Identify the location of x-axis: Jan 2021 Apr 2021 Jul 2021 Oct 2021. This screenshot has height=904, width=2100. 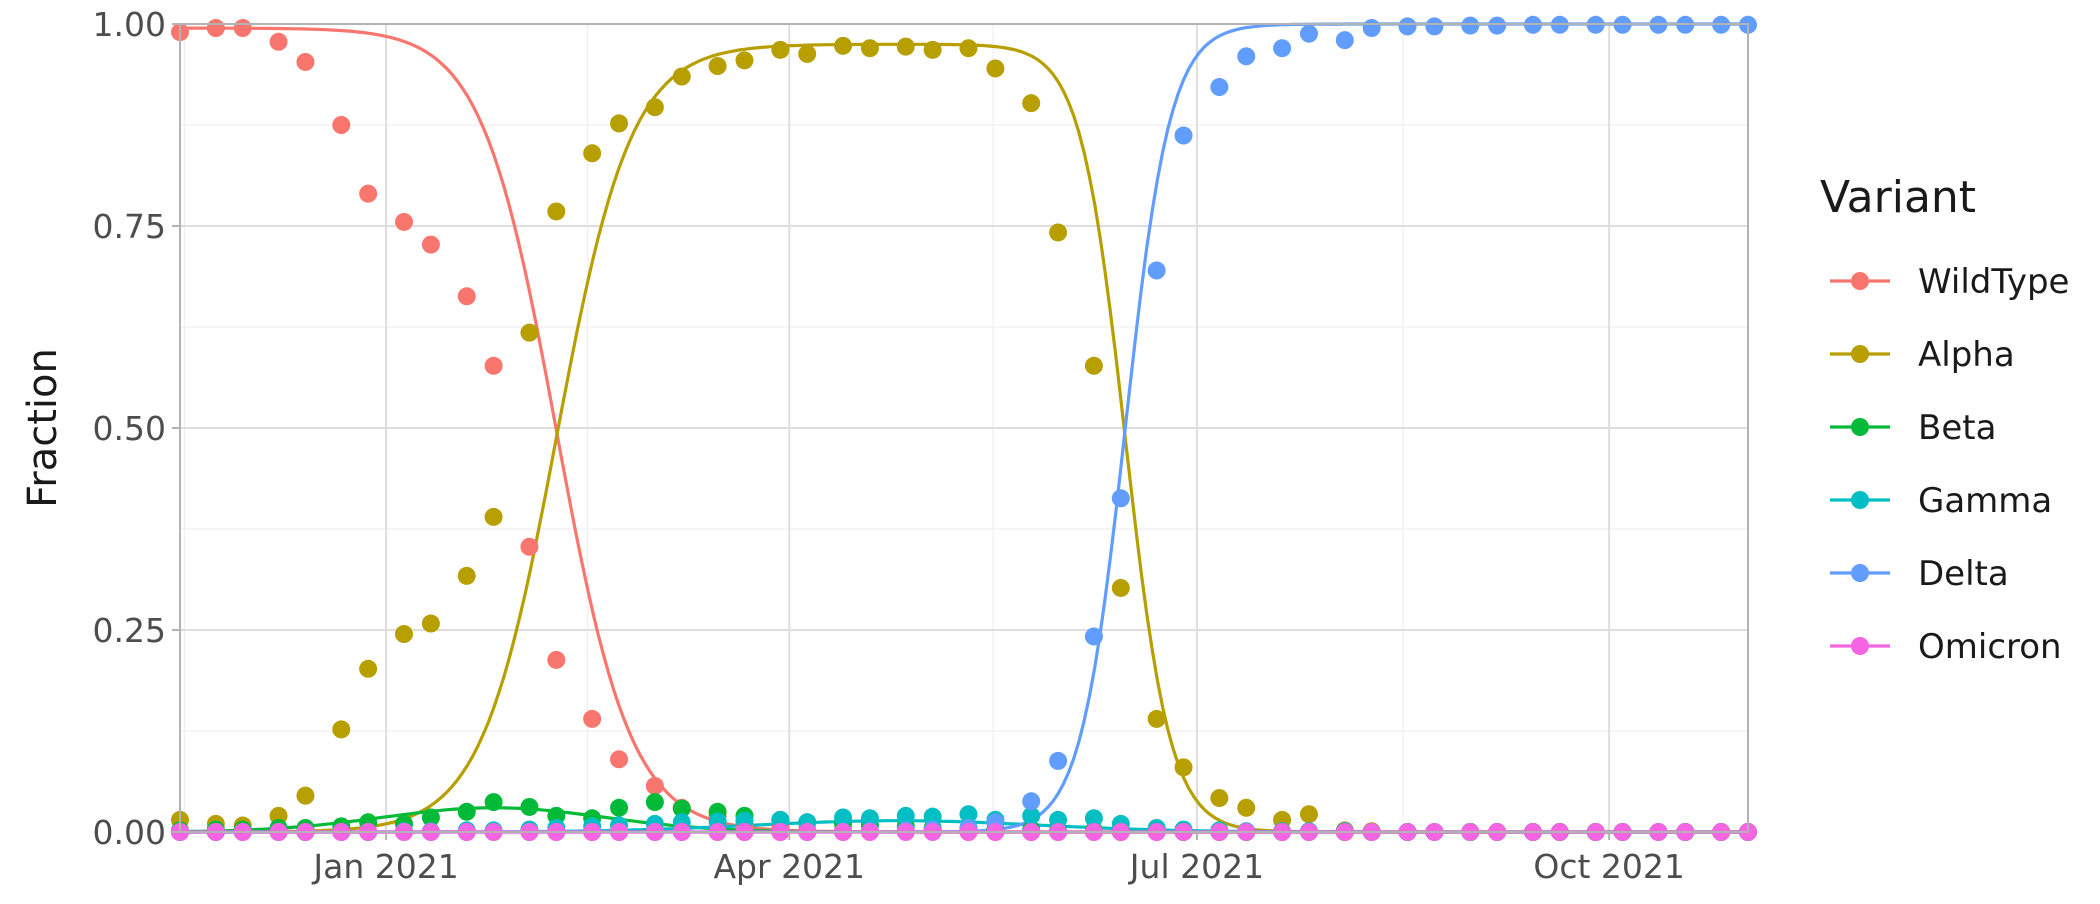
(998, 859).